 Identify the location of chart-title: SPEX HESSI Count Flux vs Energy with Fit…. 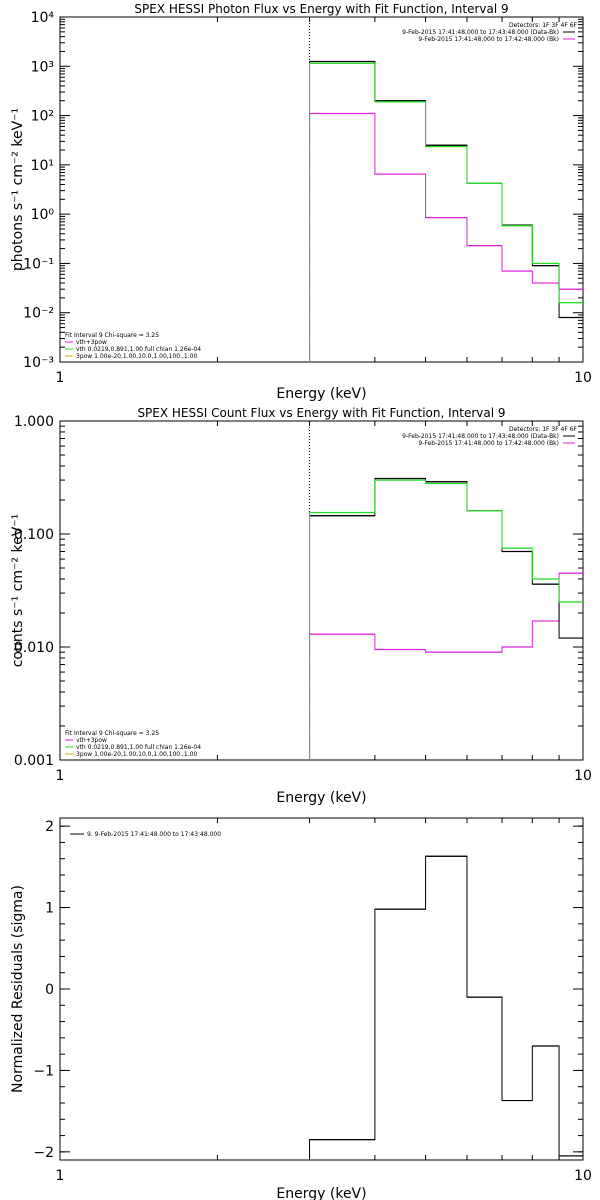
(321, 413).